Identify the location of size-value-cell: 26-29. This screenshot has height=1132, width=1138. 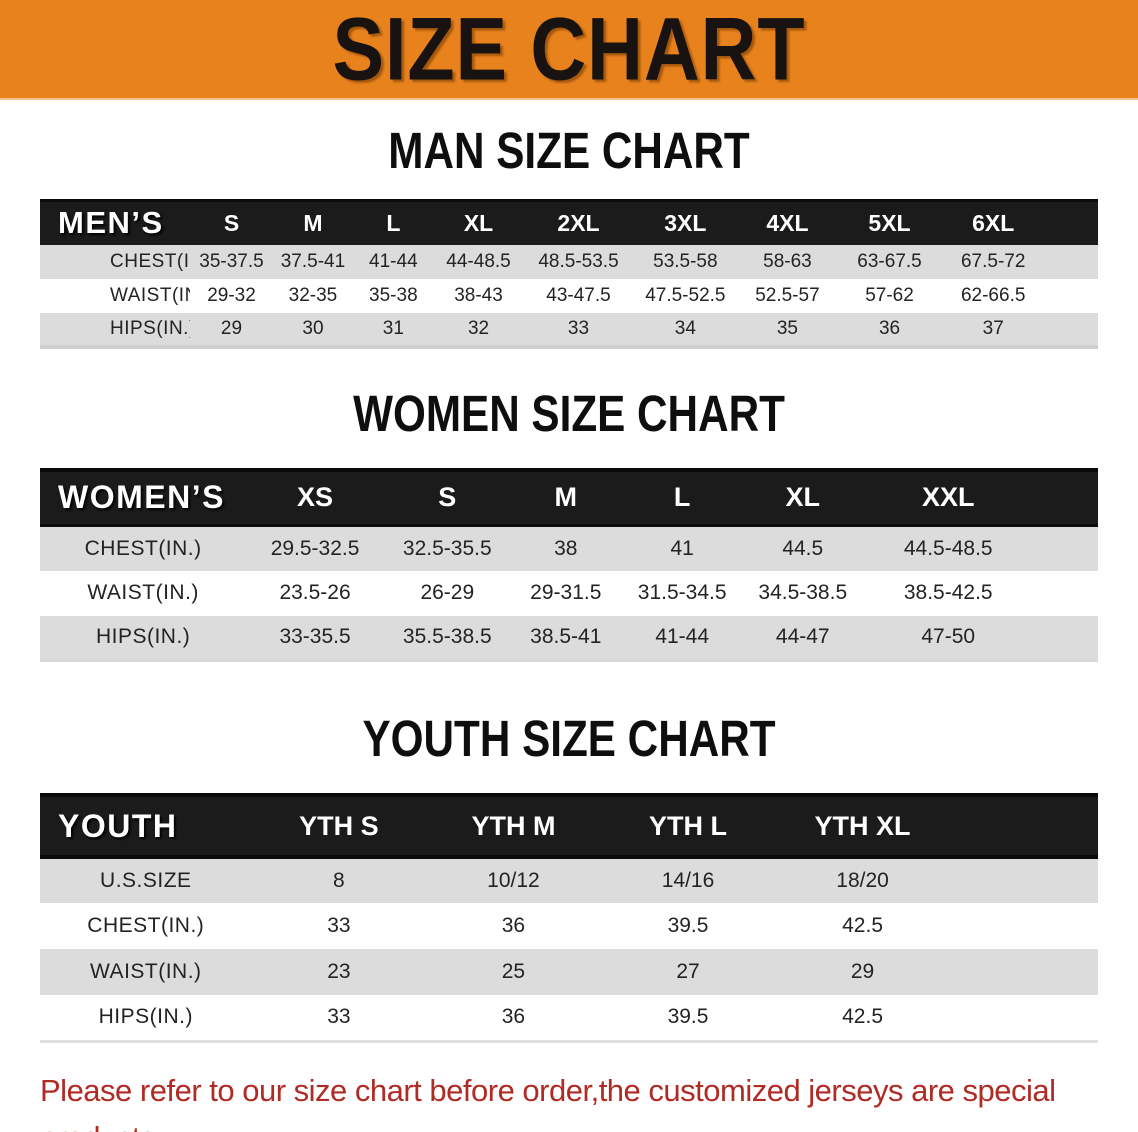
(447, 593).